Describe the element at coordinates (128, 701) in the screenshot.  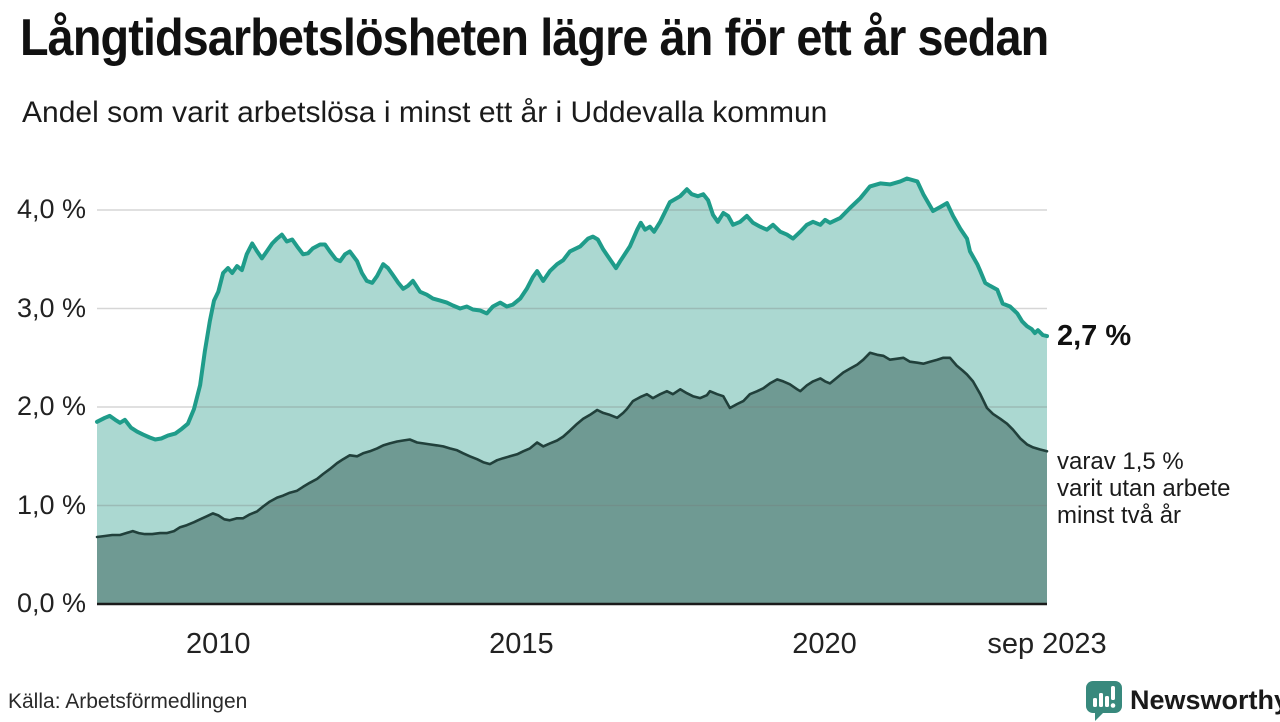
I see `source-attribution: Källa: Arbetsförmedlingen` at that location.